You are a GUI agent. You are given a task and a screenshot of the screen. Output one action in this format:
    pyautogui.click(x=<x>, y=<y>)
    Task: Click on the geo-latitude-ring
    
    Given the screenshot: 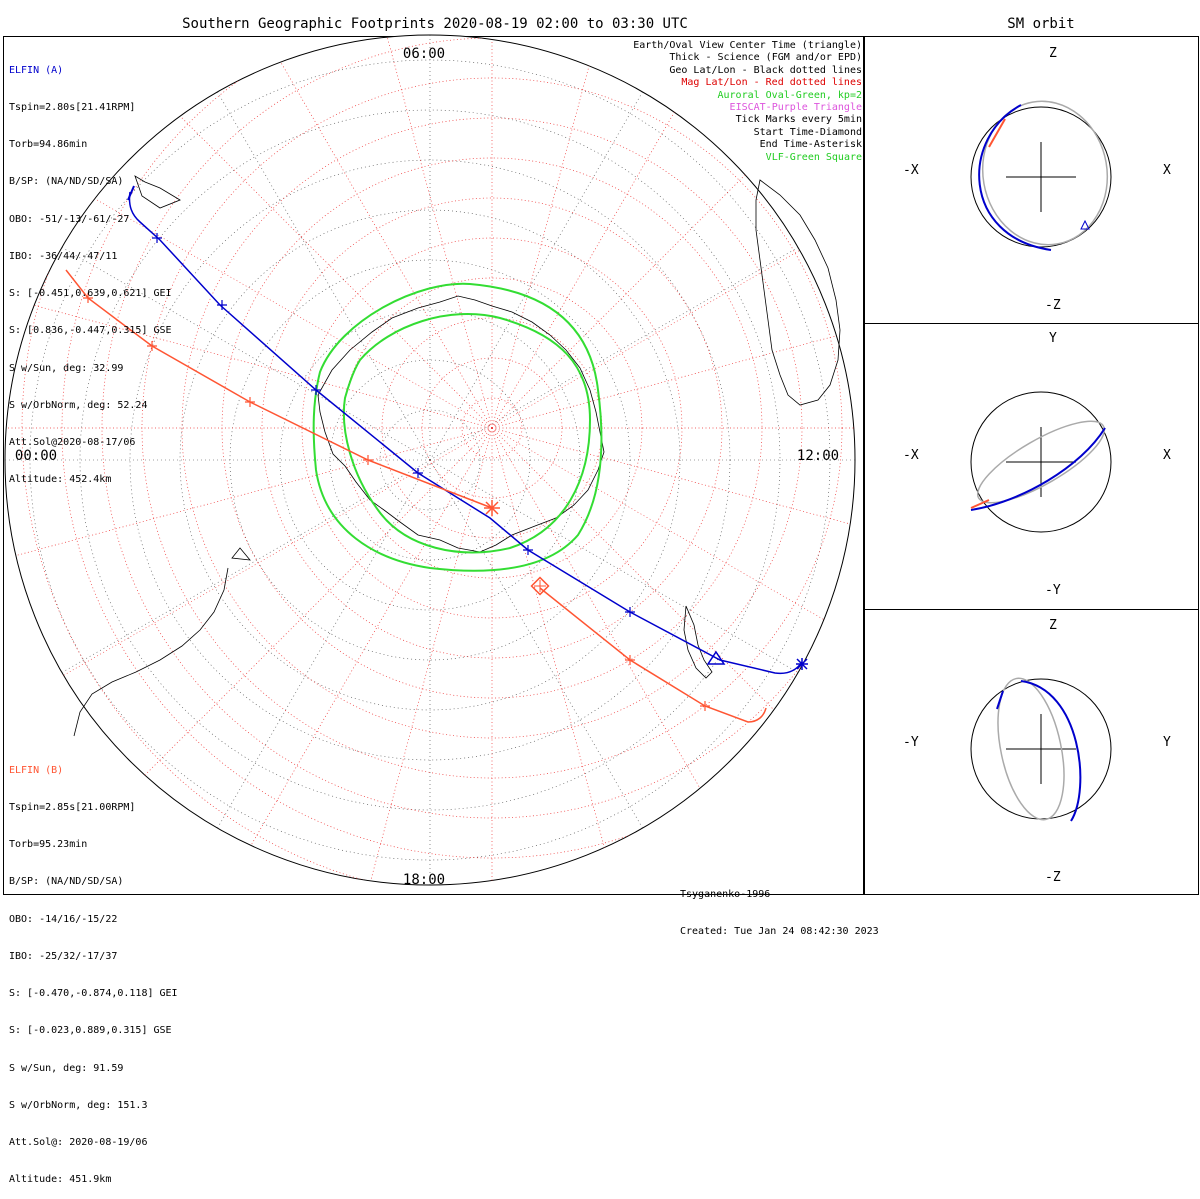 What is the action you would take?
    pyautogui.click(x=430, y=460)
    